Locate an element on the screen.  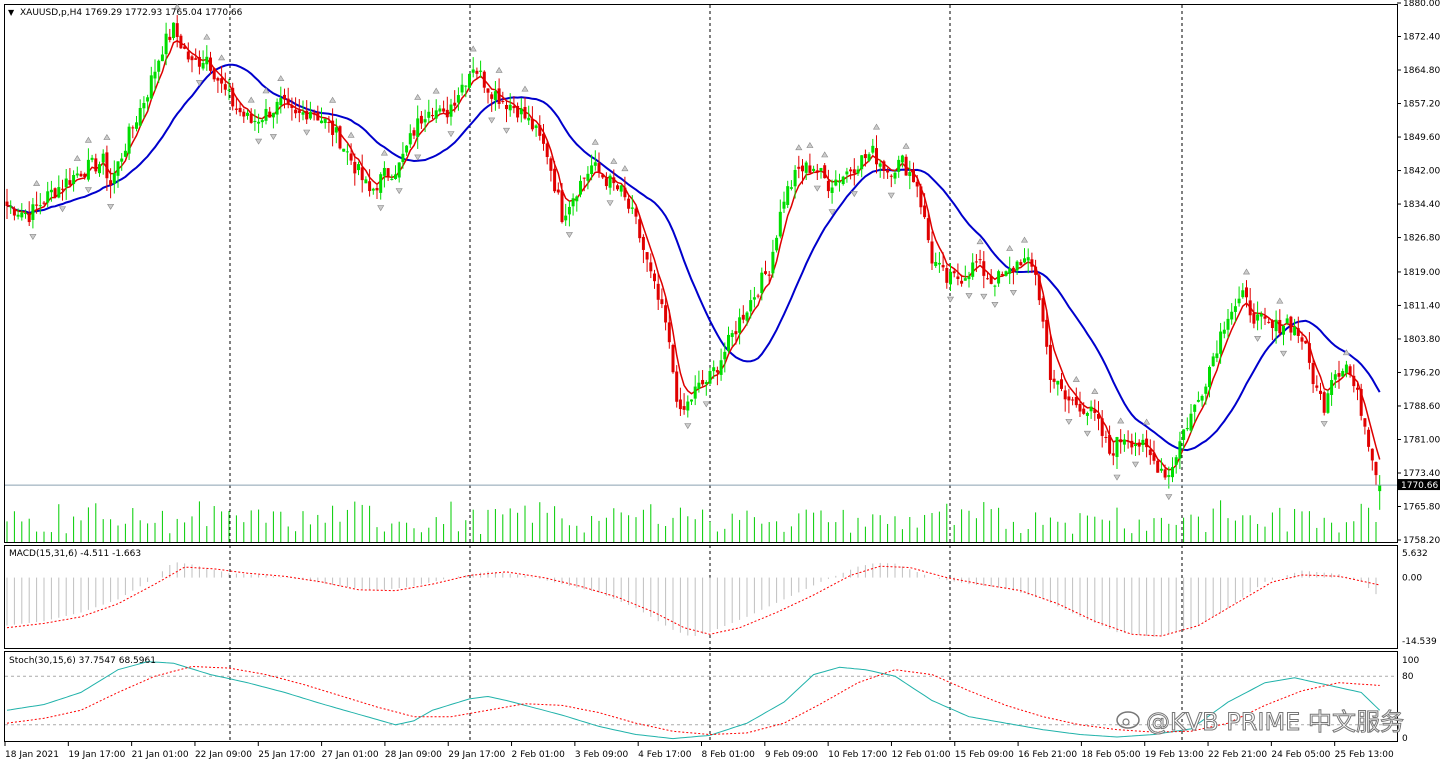
price-tick-label: 1781.00 is located at coordinates (1421, 440).